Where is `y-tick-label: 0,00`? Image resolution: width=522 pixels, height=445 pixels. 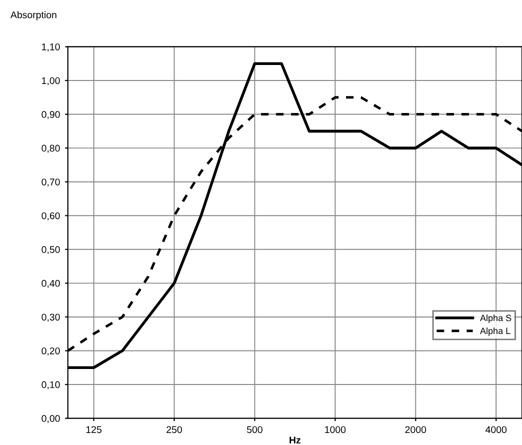
y-tick-label: 0,00 is located at coordinates (51, 419).